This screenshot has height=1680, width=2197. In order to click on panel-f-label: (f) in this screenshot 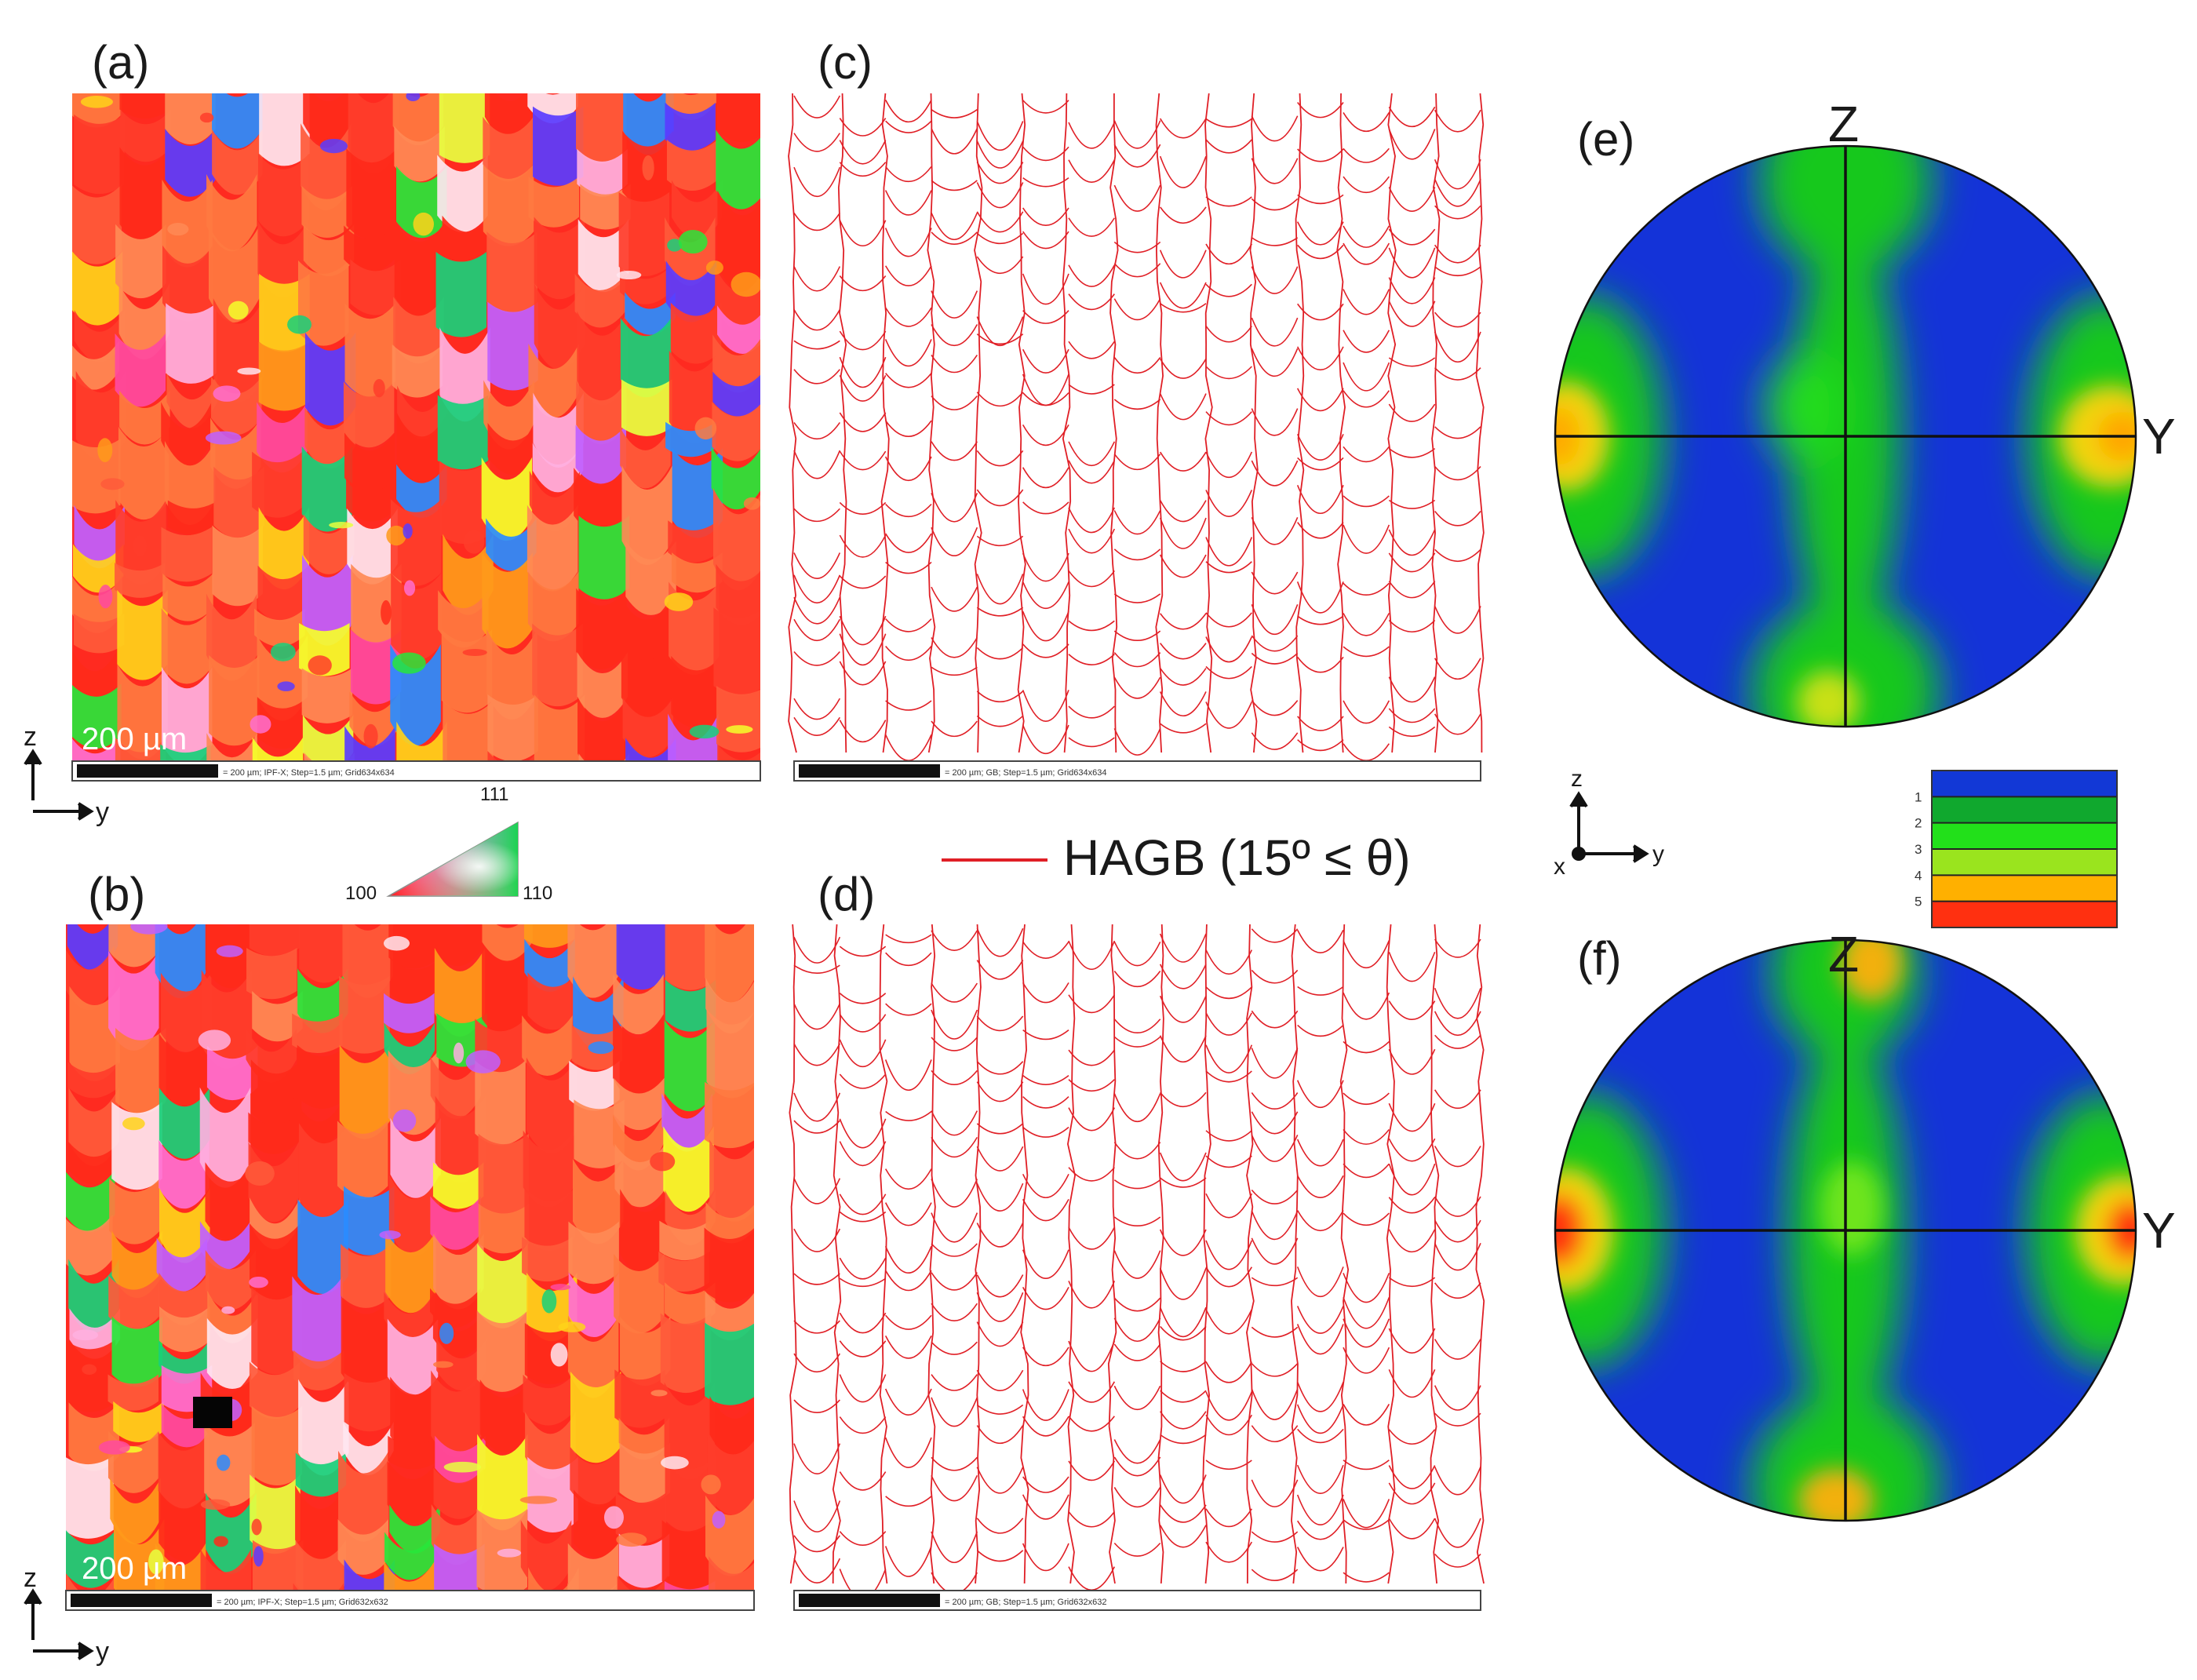, I will do `click(1600, 958)`.